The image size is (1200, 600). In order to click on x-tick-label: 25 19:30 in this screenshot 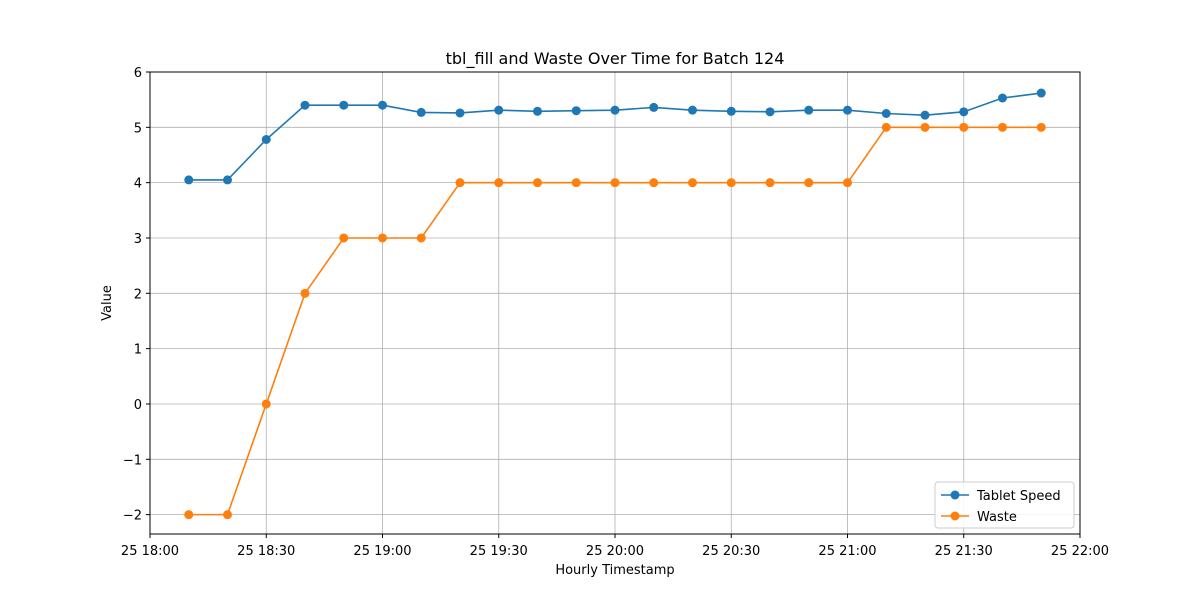, I will do `click(499, 551)`.